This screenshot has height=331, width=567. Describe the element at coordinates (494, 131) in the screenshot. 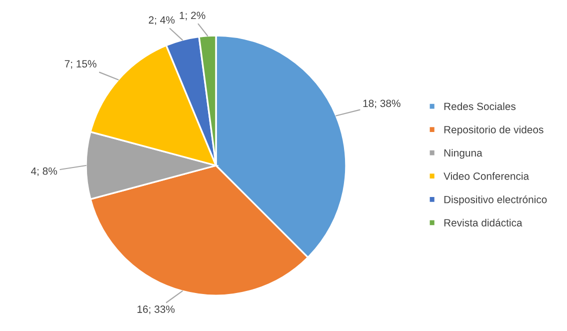

I see `legend-label: Repositorio de videos` at that location.